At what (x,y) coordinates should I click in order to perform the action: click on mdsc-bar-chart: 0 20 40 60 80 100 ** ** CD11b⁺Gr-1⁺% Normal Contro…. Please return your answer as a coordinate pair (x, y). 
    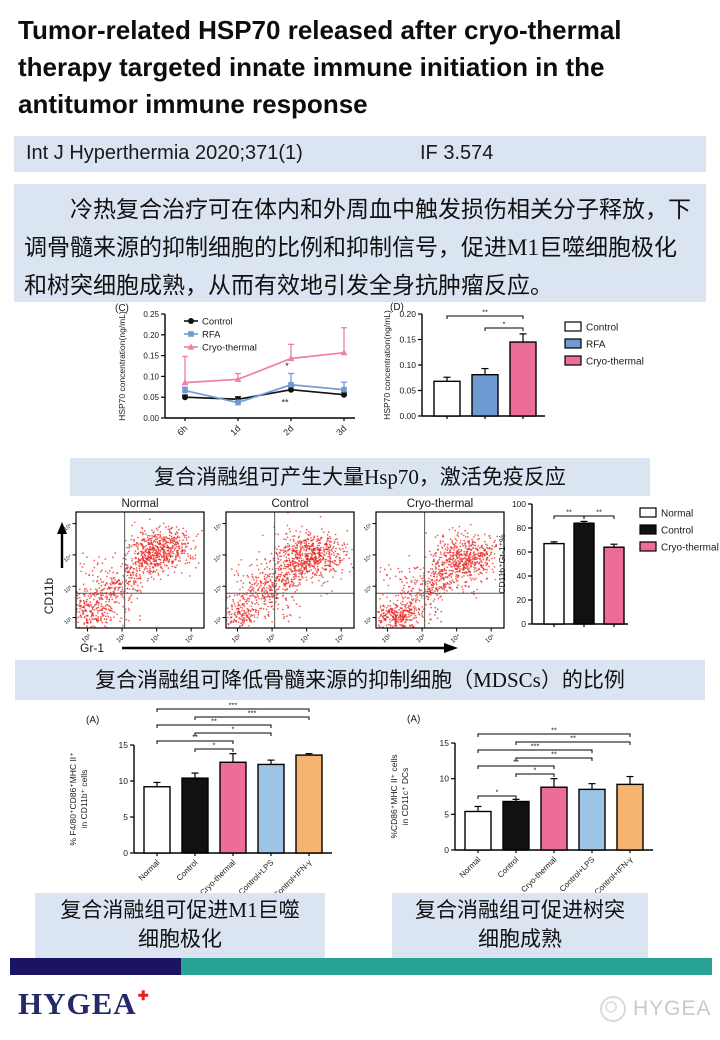
    Looking at the image, I should click on (608, 564).